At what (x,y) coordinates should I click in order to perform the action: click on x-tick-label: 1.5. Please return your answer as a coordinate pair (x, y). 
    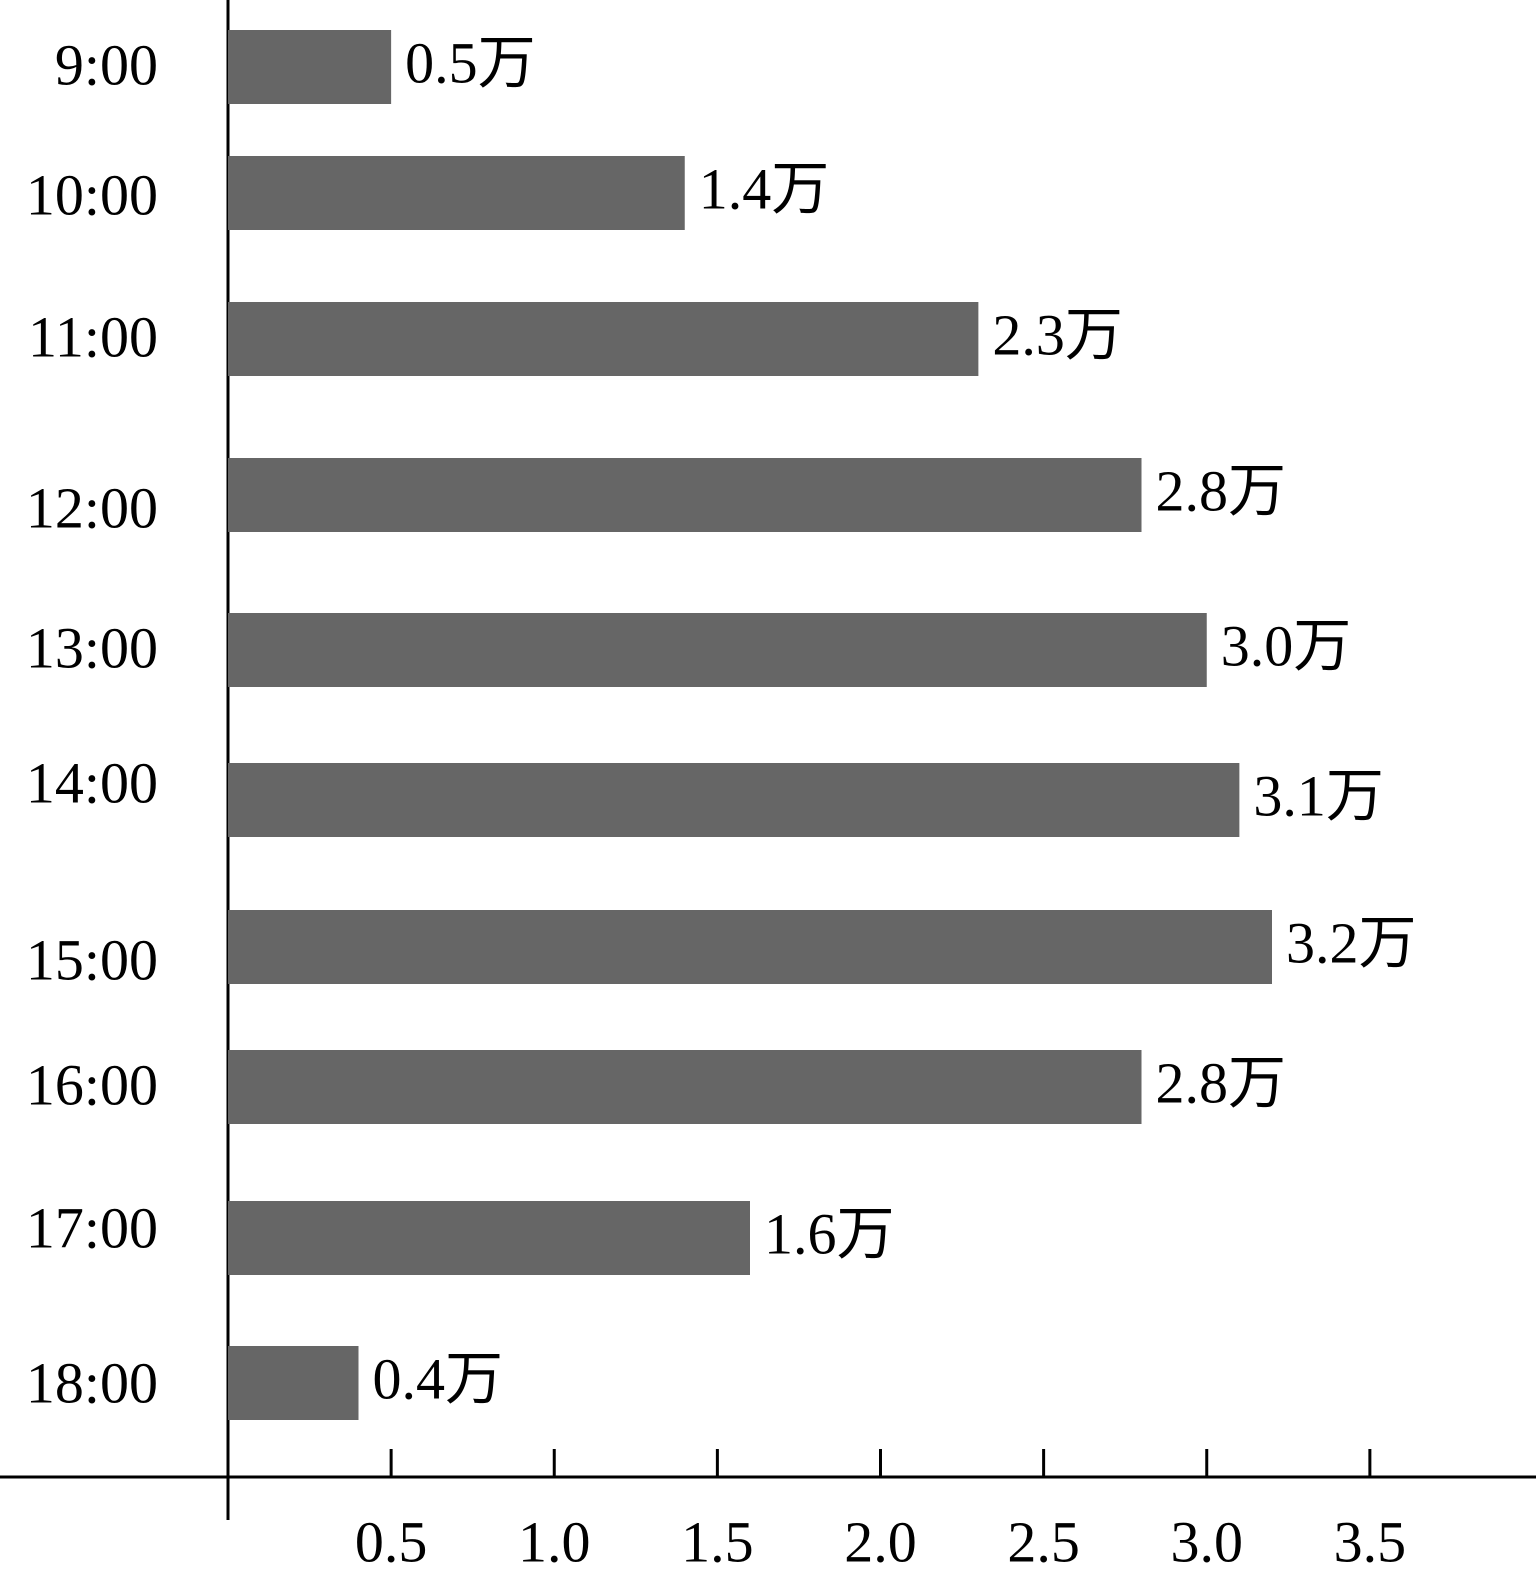
    Looking at the image, I should click on (717, 1540).